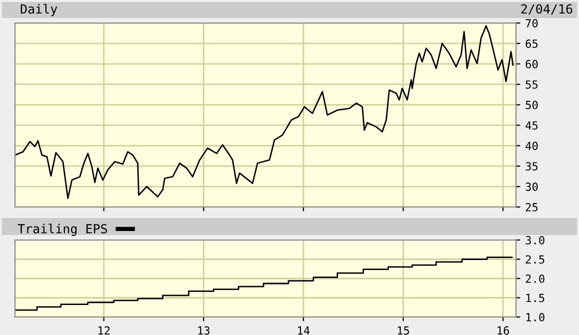  What do you see at coordinates (532, 125) in the screenshot?
I see `y-tick-label: 45` at bounding box center [532, 125].